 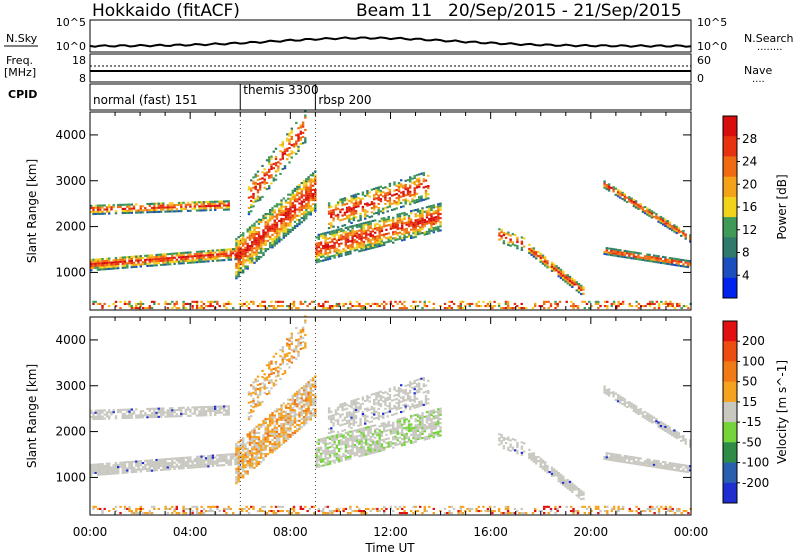 I want to click on colorbar-segment, so click(x=730, y=187).